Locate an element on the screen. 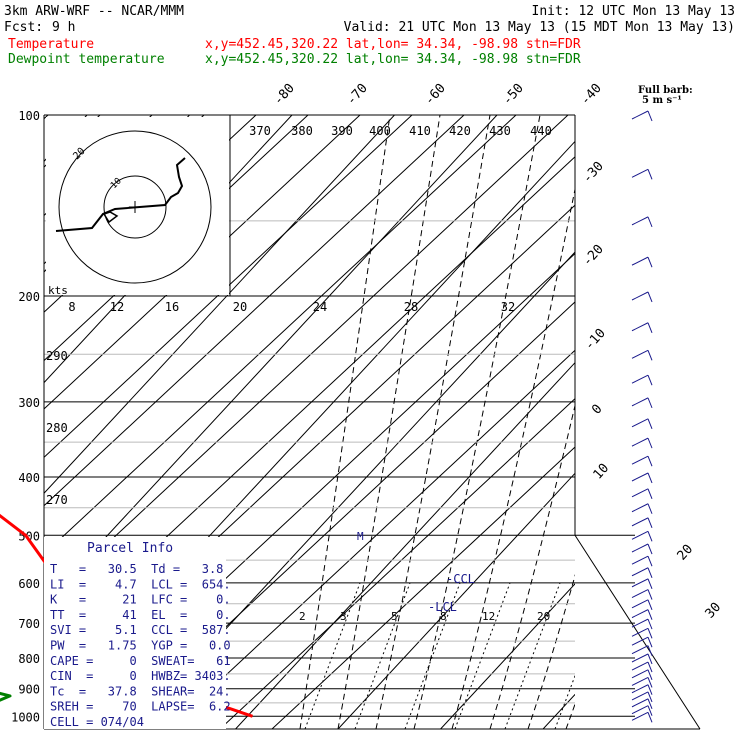 The width and height of the screenshot is (740, 745). pressure-label: 800 is located at coordinates (29, 659).